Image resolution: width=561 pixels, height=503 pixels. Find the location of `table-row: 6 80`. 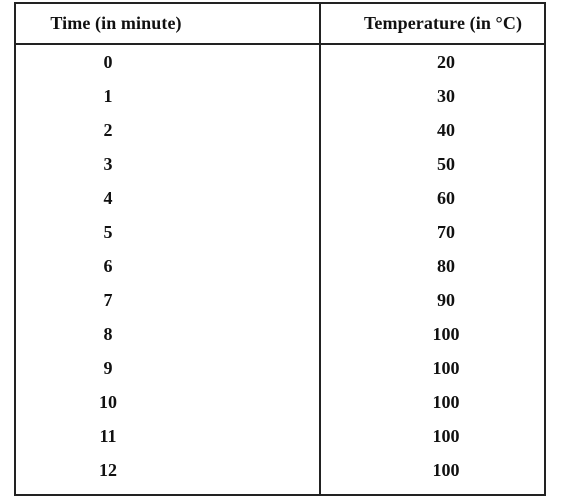

table-row: 6 80 is located at coordinates (280, 266).